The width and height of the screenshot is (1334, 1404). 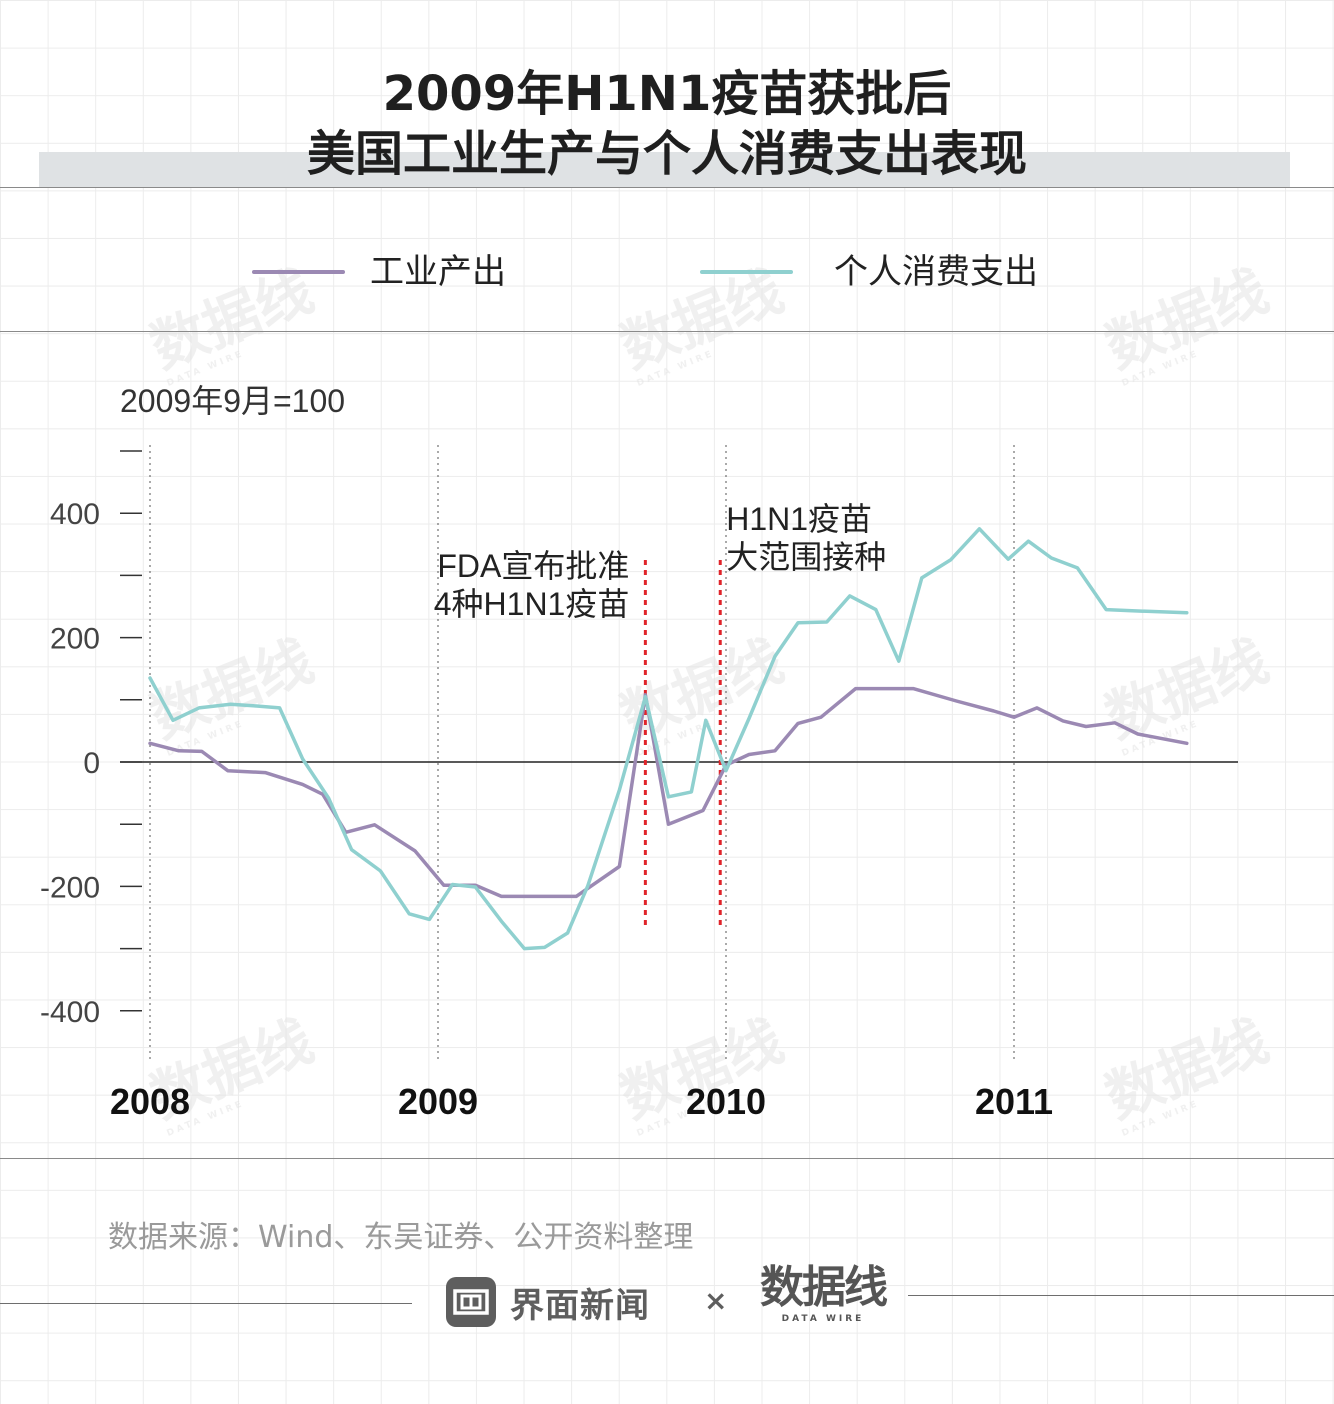 What do you see at coordinates (70, 887) in the screenshot?
I see `y-tick-label: -200` at bounding box center [70, 887].